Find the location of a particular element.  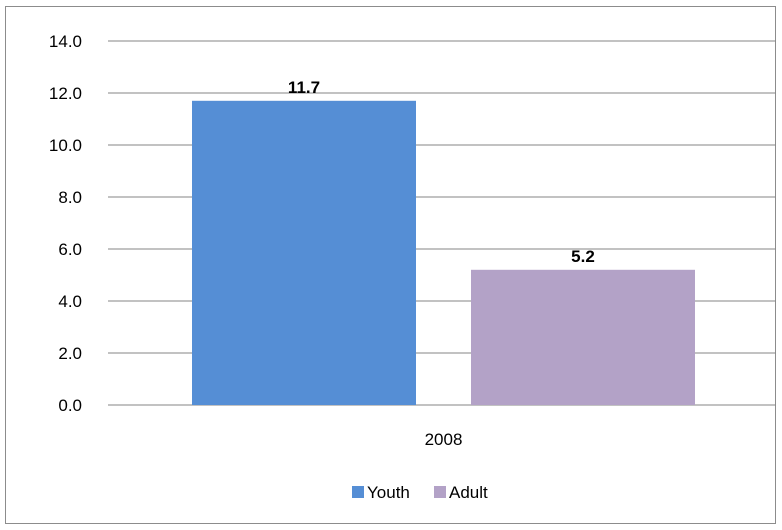

legend-swatch-adult is located at coordinates (440, 492).